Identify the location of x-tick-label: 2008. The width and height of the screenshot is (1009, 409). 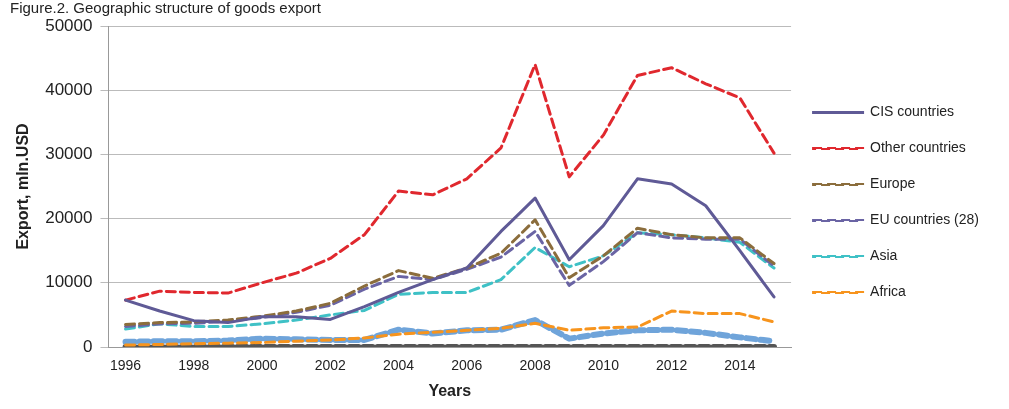
(535, 365).